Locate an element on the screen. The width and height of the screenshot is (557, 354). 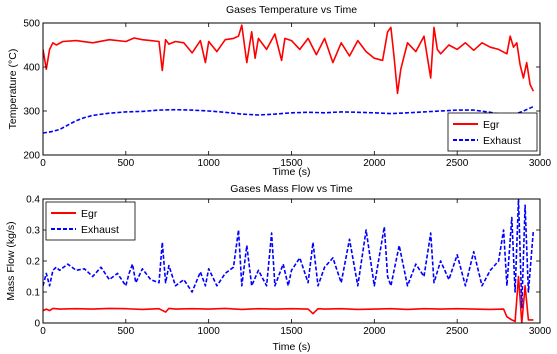
mass-flow-x-label: Time (s) is located at coordinates (291, 347).